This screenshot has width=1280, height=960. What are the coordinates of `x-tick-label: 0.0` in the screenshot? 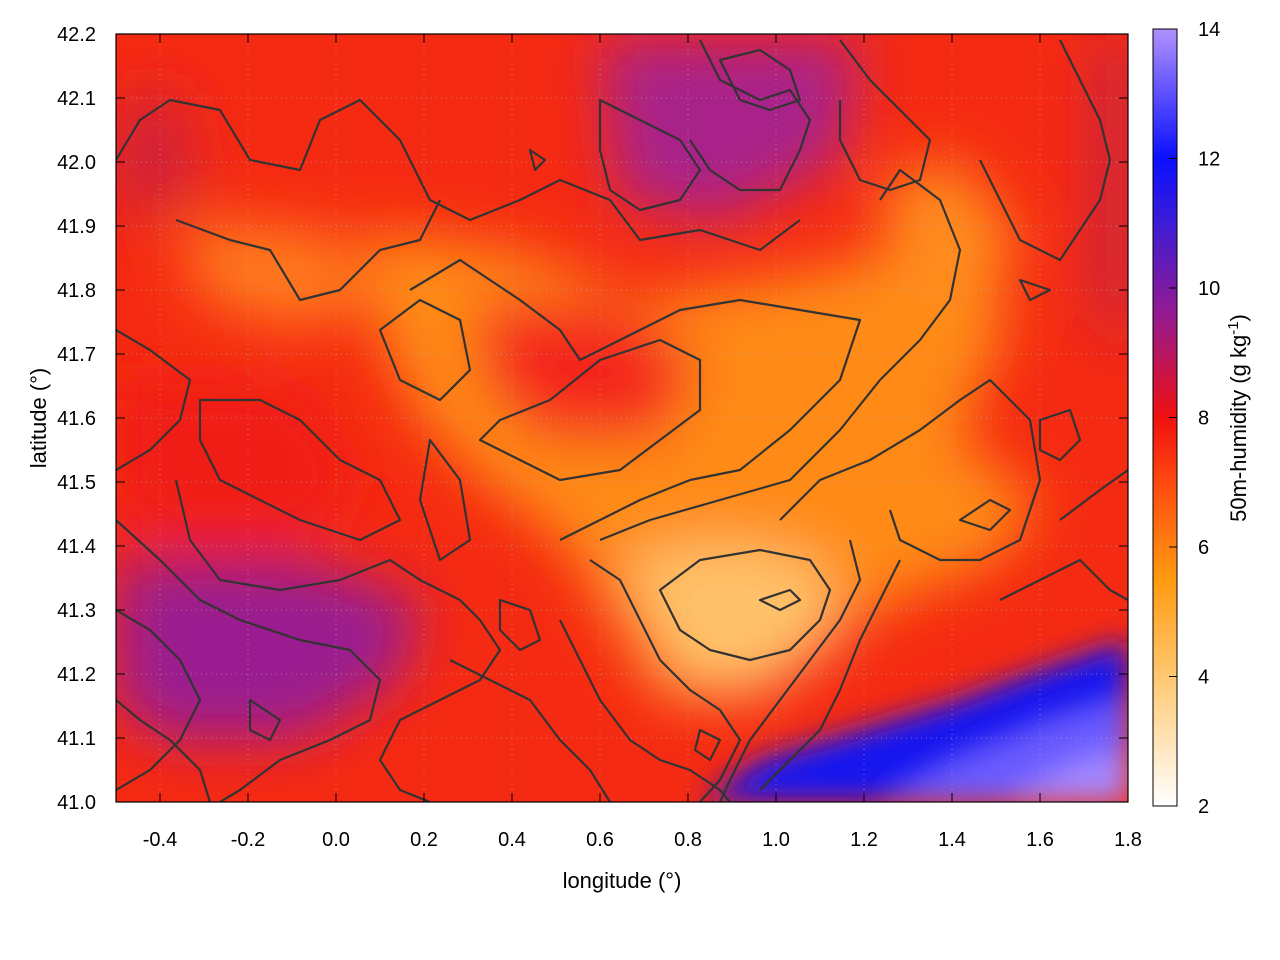 It's located at (336, 840).